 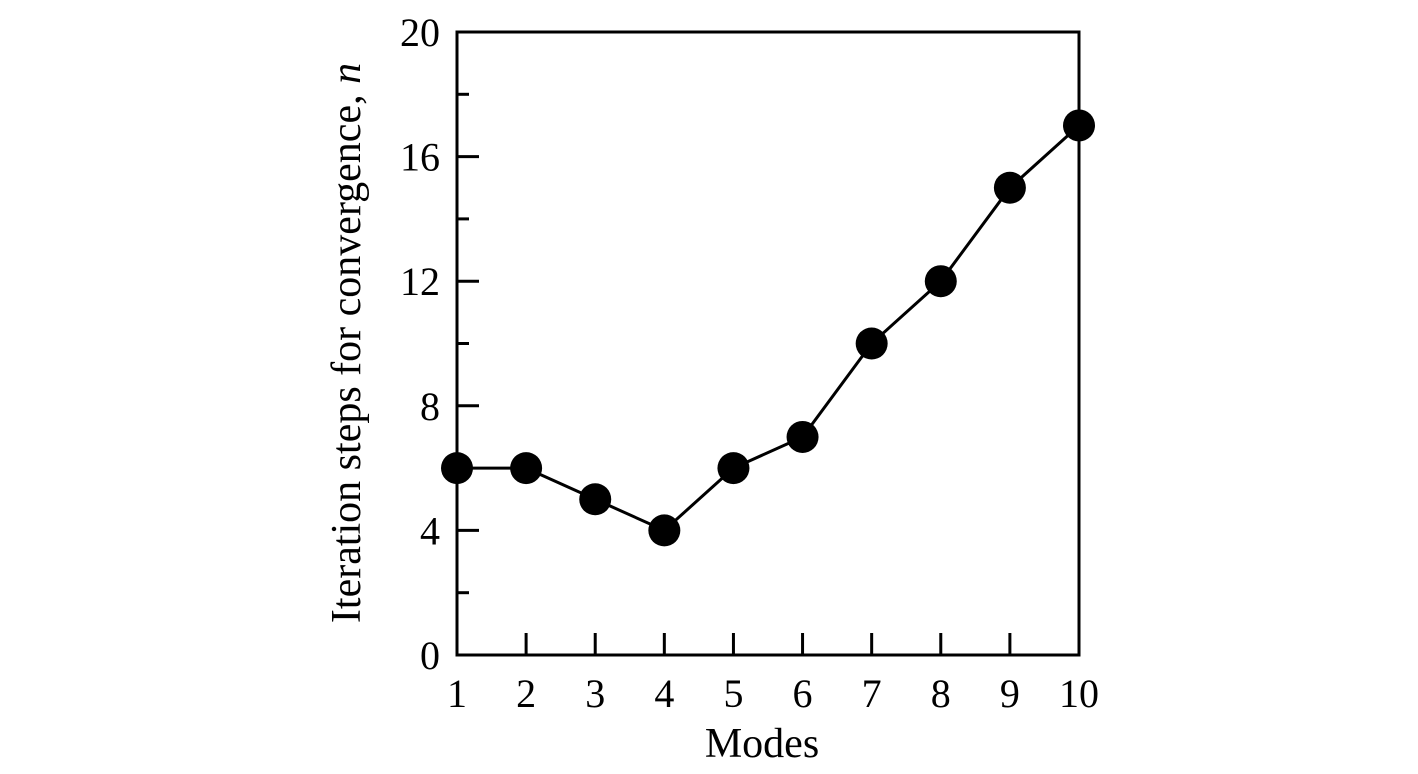 I want to click on x-tick-label-2: 2, so click(x=526, y=693).